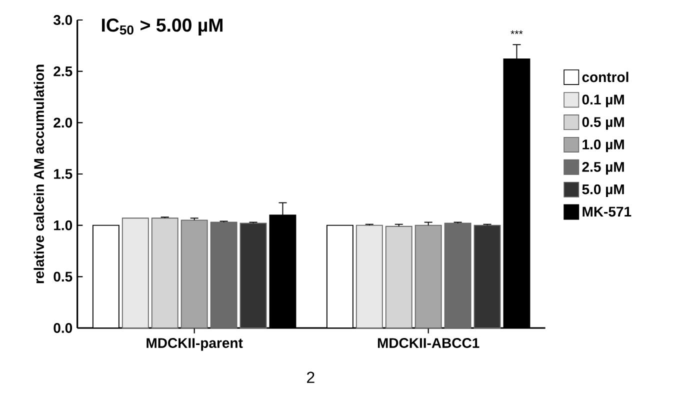  I want to click on y-tick-label: 1.0, so click(63, 225).